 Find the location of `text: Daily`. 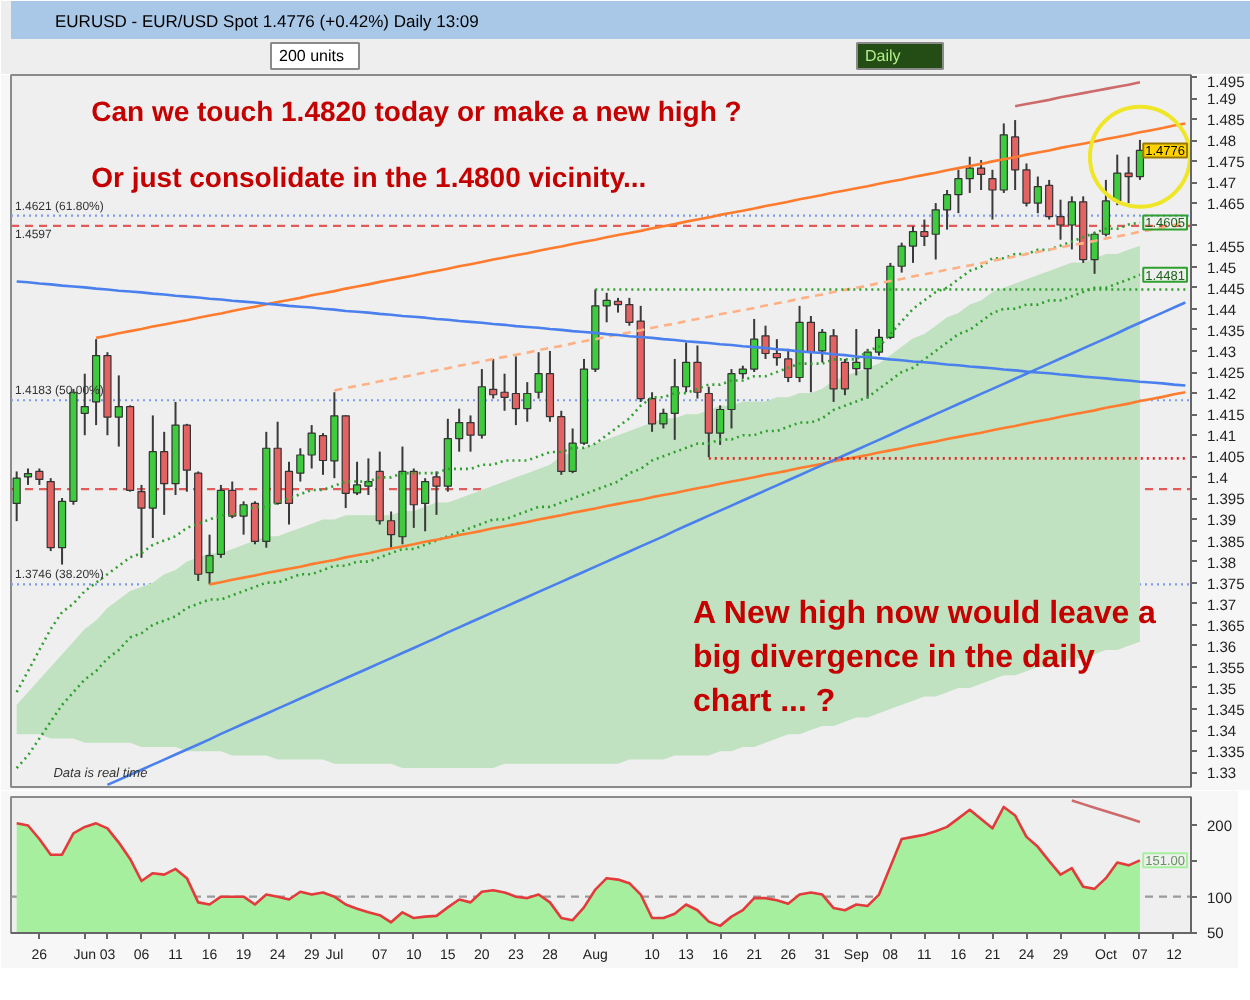

text: Daily is located at coordinates (883, 56).